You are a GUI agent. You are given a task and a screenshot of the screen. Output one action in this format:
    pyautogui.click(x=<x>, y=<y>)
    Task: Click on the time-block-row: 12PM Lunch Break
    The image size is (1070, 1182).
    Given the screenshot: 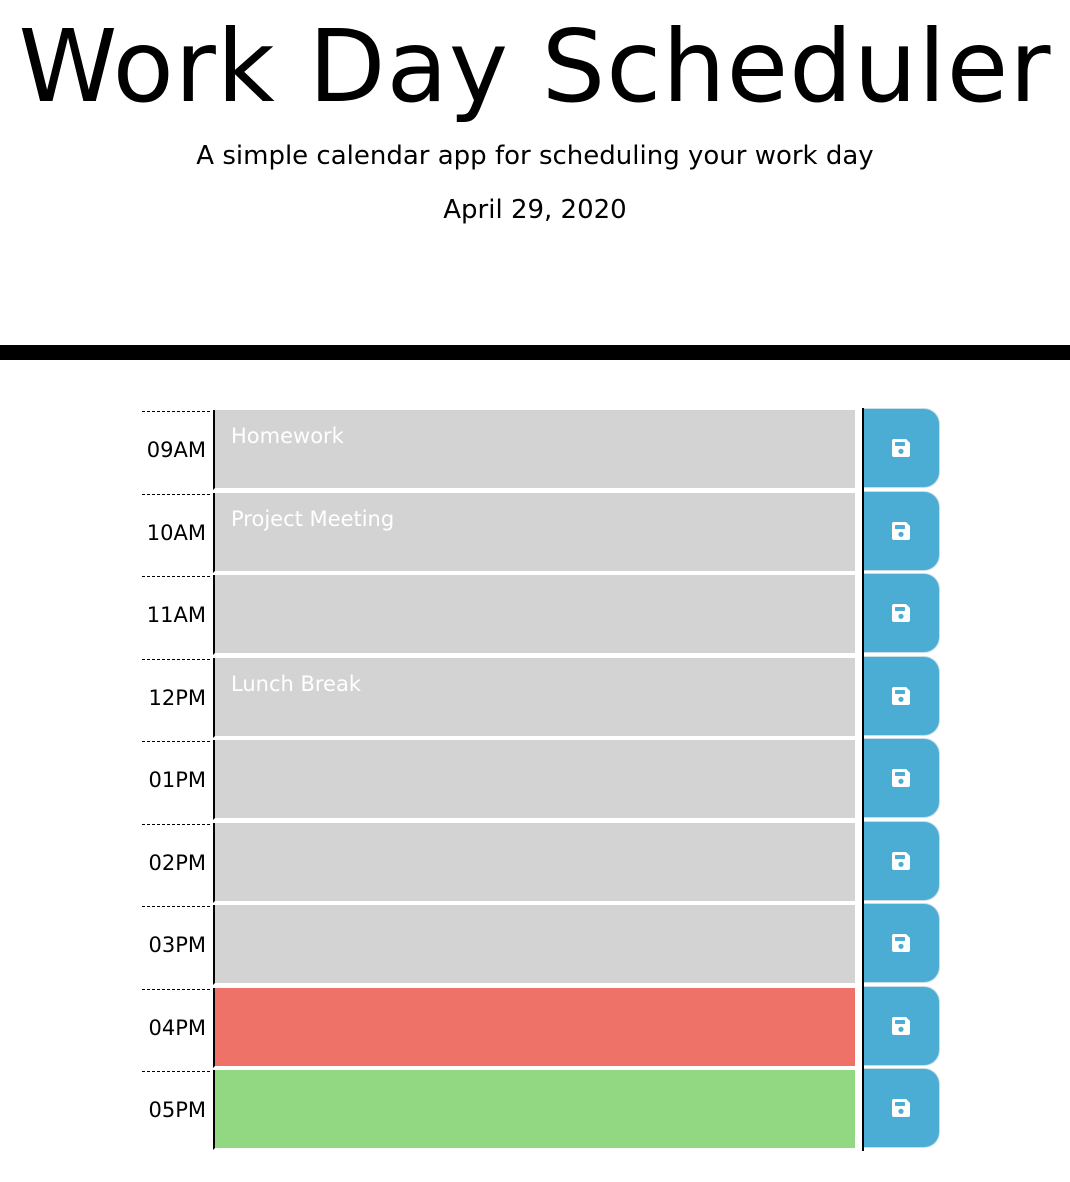 What is the action you would take?
    pyautogui.click(x=542, y=696)
    